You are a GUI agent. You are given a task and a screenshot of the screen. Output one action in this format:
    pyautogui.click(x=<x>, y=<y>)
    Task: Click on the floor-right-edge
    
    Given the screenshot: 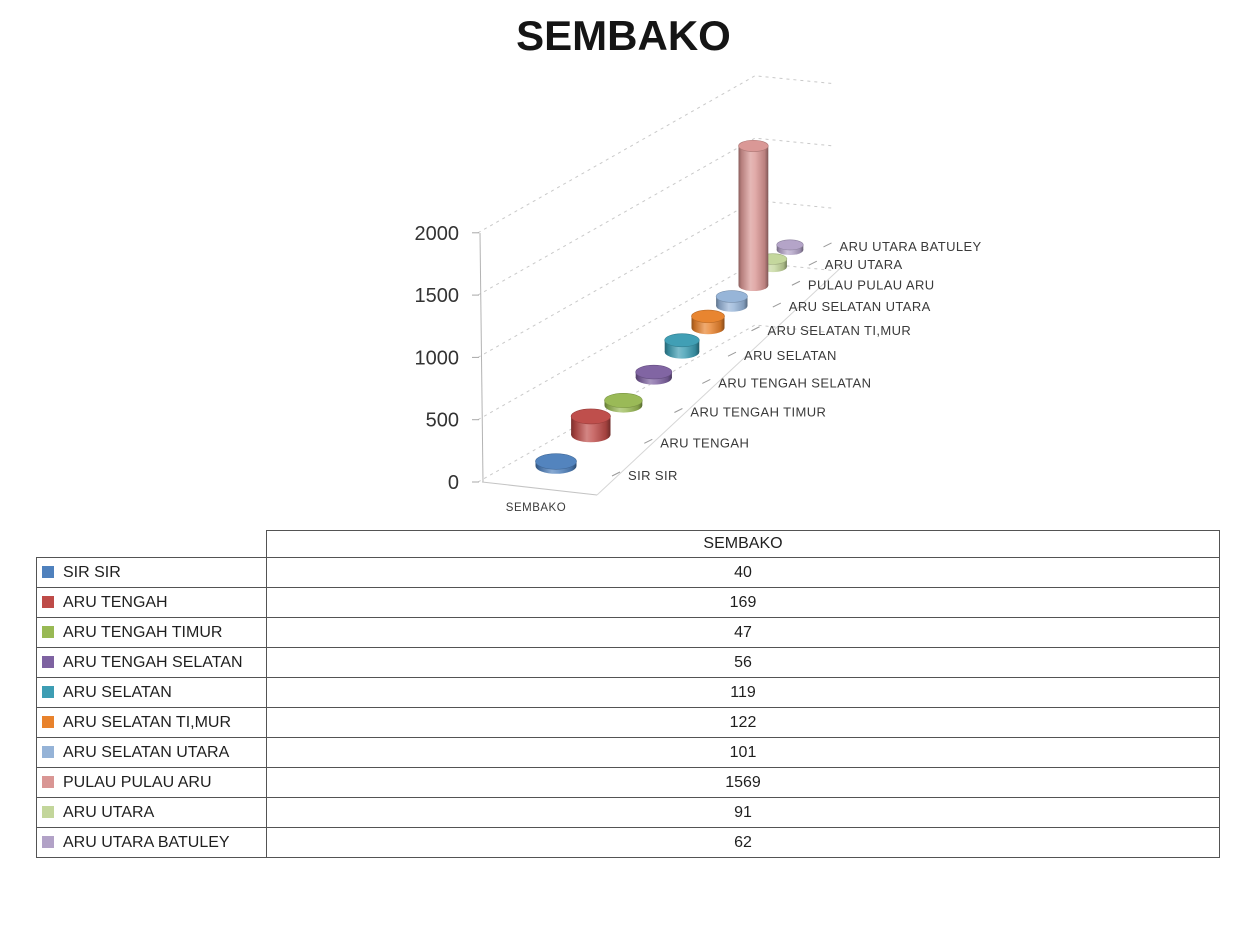 What is the action you would take?
    pyautogui.click(x=722, y=378)
    